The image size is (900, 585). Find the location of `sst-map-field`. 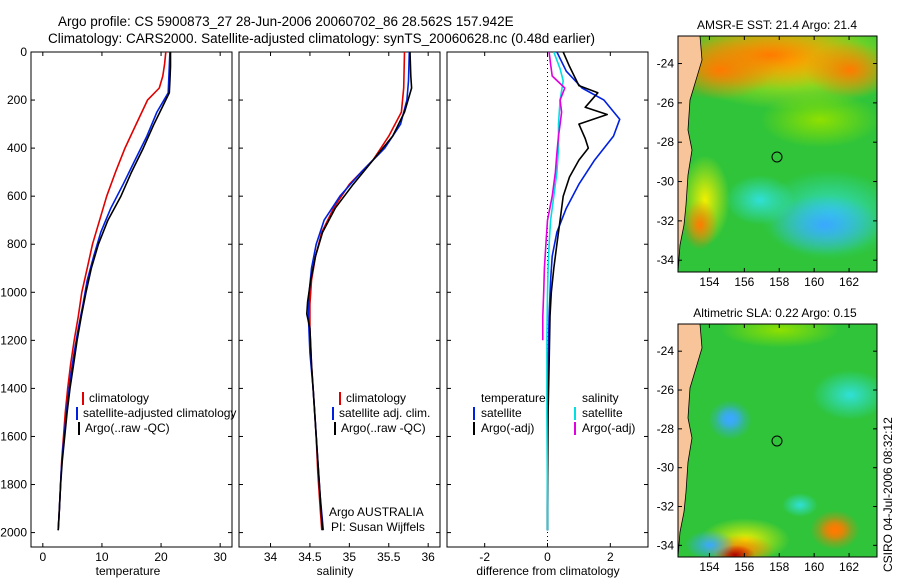

sst-map-field is located at coordinates (777, 154).